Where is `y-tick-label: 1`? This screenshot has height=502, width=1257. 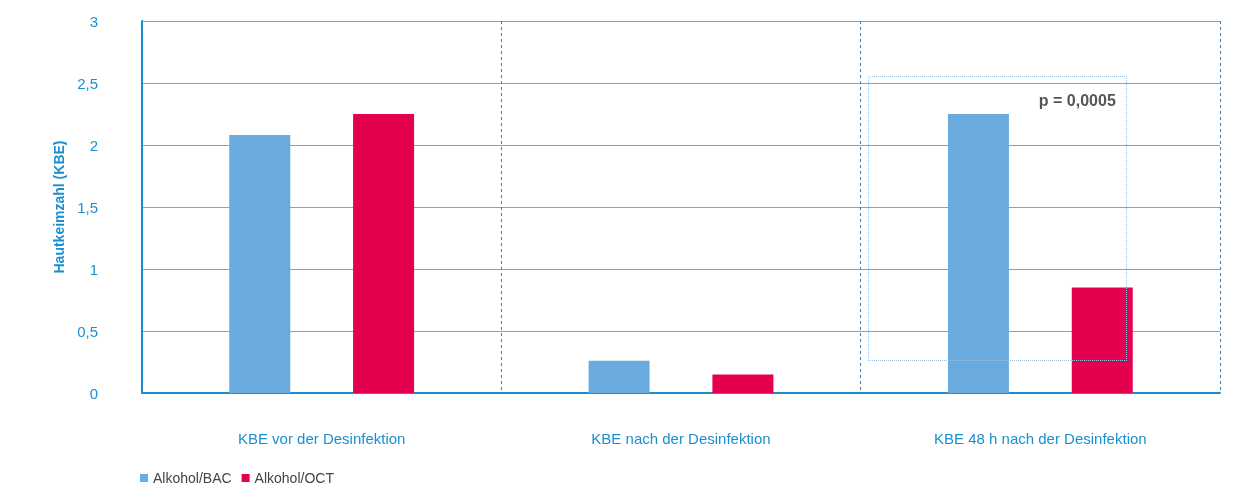
y-tick-label: 1 is located at coordinates (93, 269).